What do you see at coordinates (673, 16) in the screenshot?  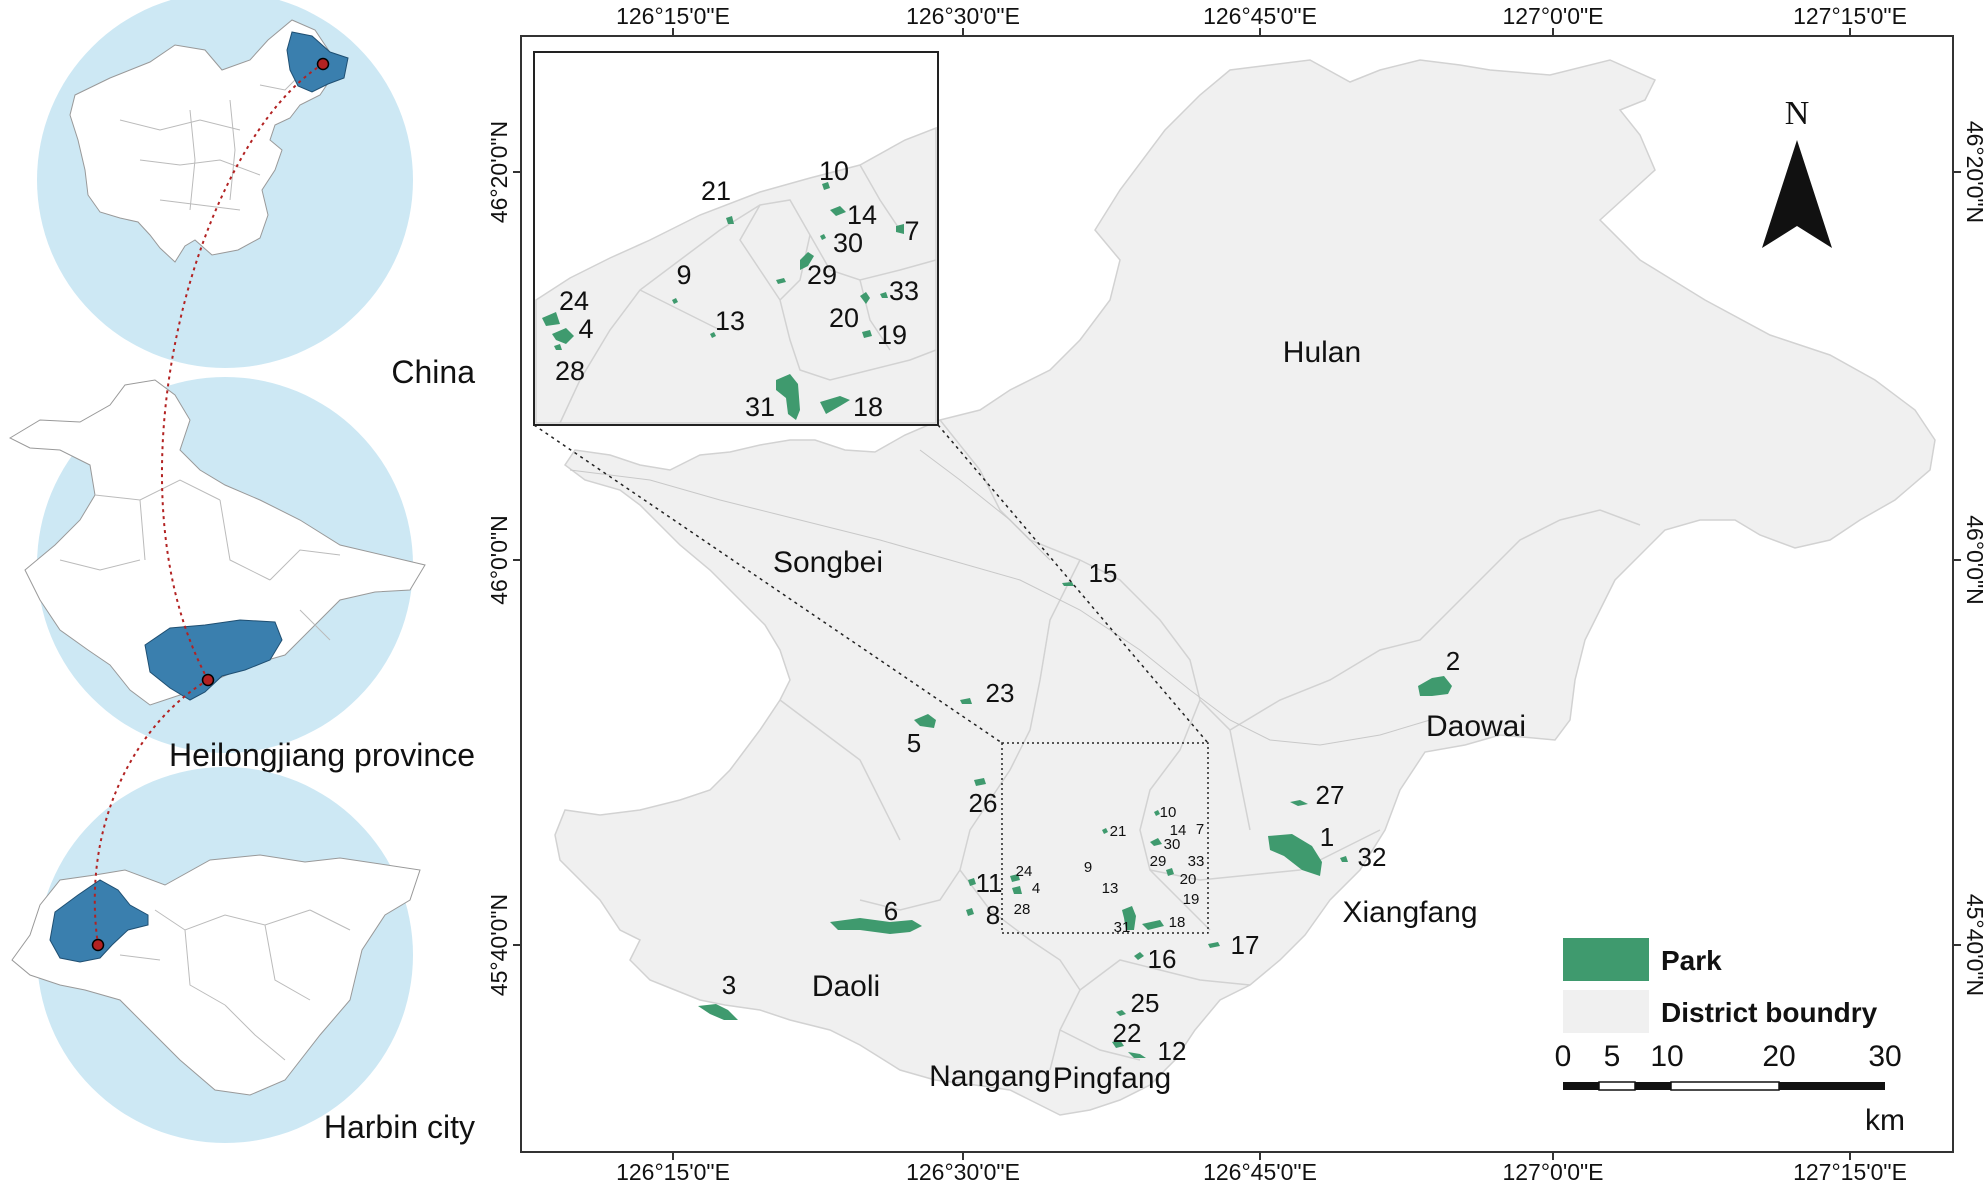 I see `lon-label-top: 126°15'0"E` at bounding box center [673, 16].